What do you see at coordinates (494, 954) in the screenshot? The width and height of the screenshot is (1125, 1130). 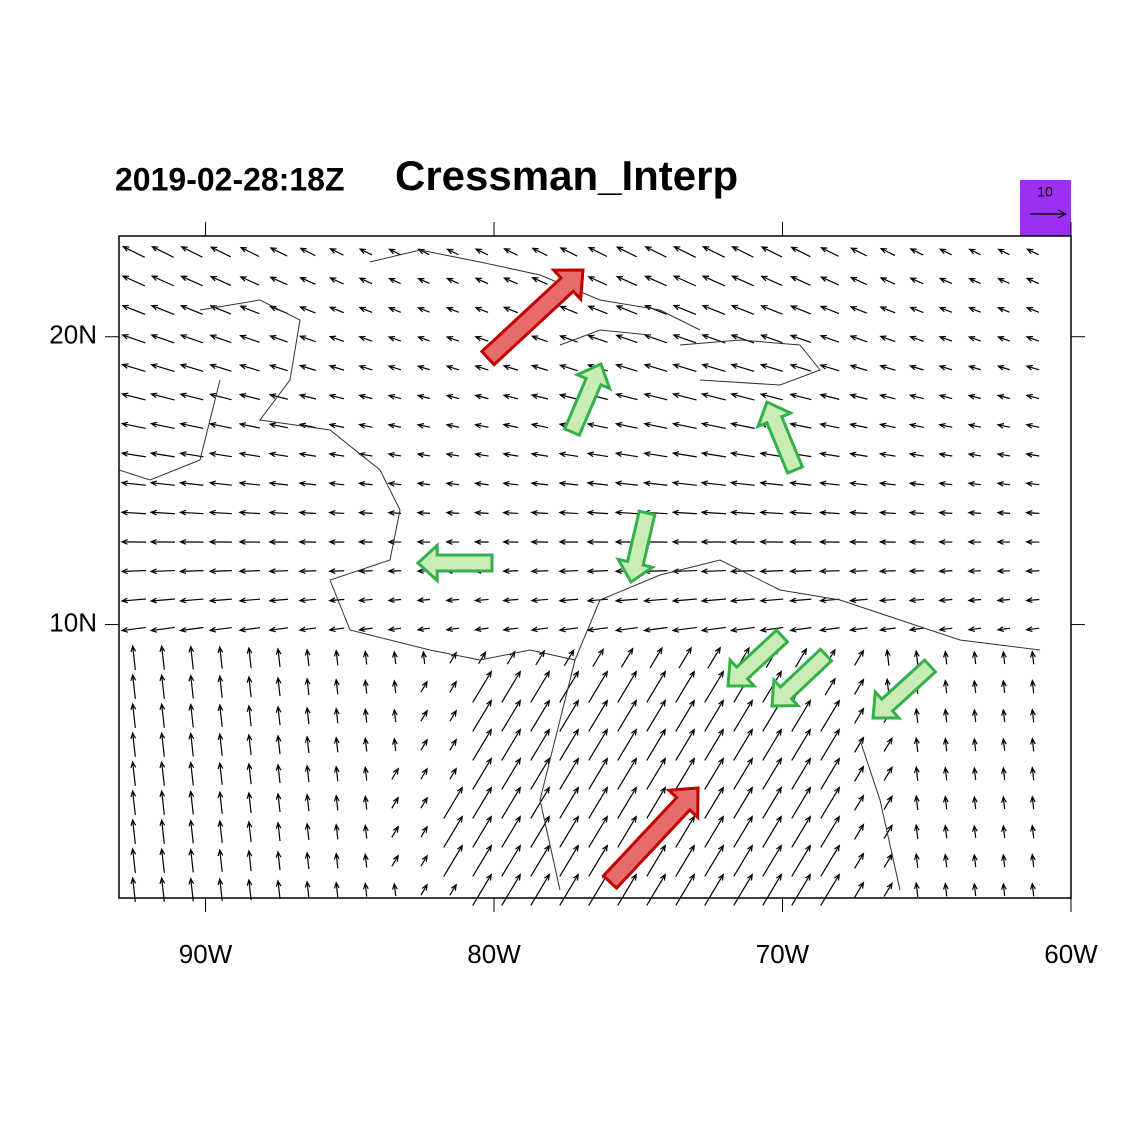 I see `x-tick-label: 80W` at bounding box center [494, 954].